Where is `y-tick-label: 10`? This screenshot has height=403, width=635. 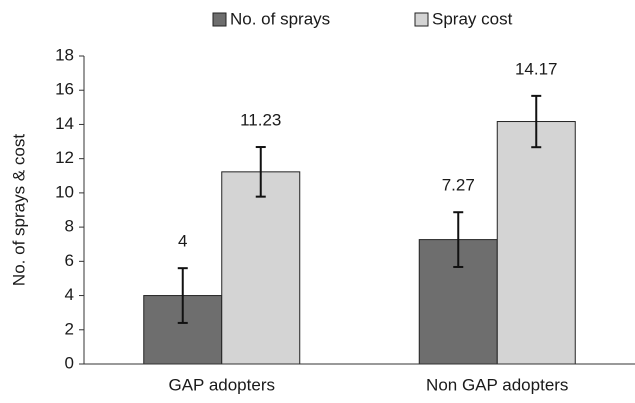
y-tick-label: 10 is located at coordinates (64, 191).